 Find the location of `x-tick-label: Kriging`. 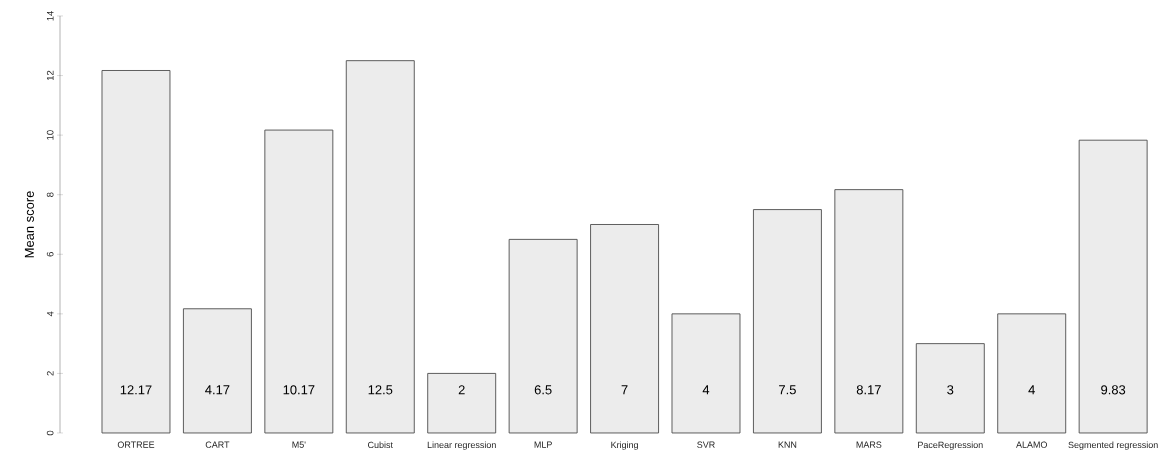

x-tick-label: Kriging is located at coordinates (624, 445).